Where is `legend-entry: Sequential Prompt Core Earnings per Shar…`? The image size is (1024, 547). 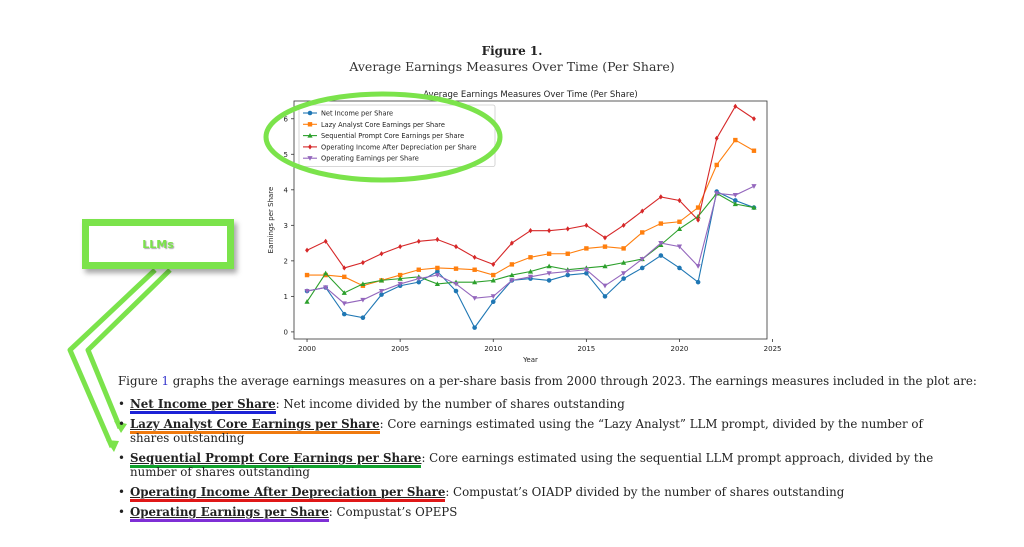 legend-entry: Sequential Prompt Core Earnings per Shar… is located at coordinates (392, 136).